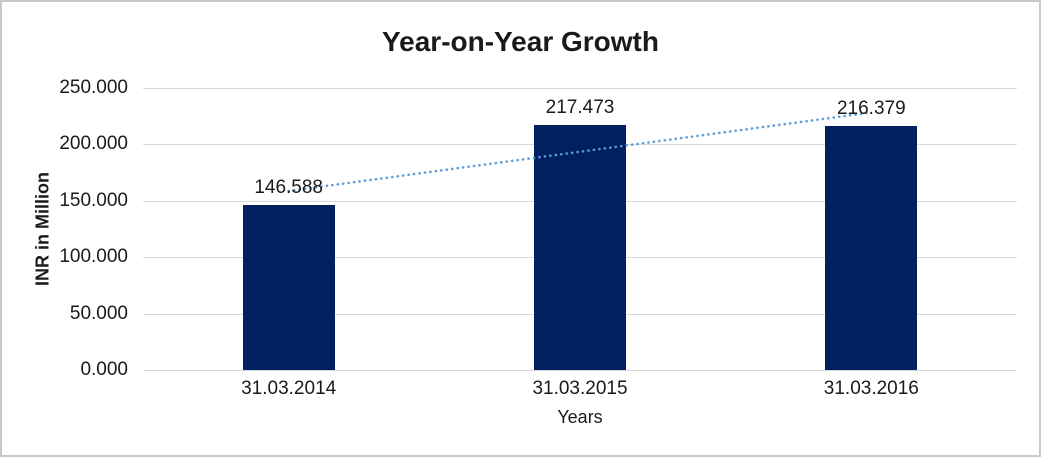  Describe the element at coordinates (93, 144) in the screenshot. I see `y-axis-tick-label: 200.000` at that location.